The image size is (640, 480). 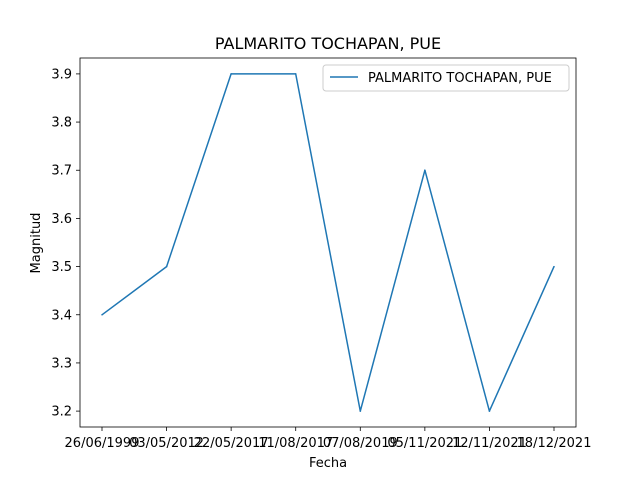 What do you see at coordinates (36, 243) in the screenshot?
I see `y-axis-label: Magnitud` at bounding box center [36, 243].